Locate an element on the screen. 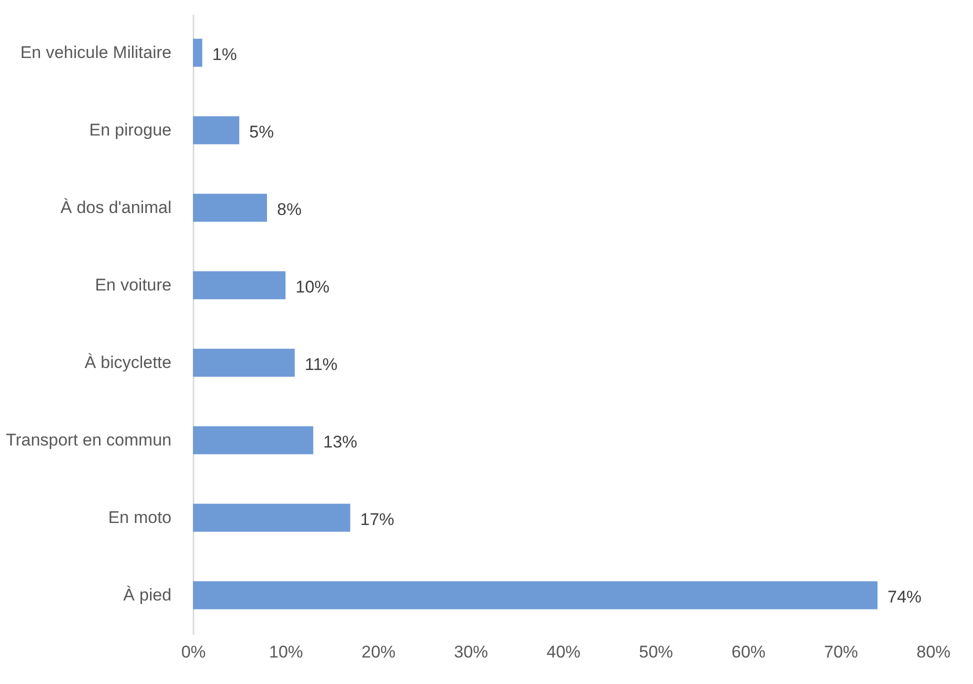 Image resolution: width=973 pixels, height=684 pixels. data-label: 5% is located at coordinates (261, 132).